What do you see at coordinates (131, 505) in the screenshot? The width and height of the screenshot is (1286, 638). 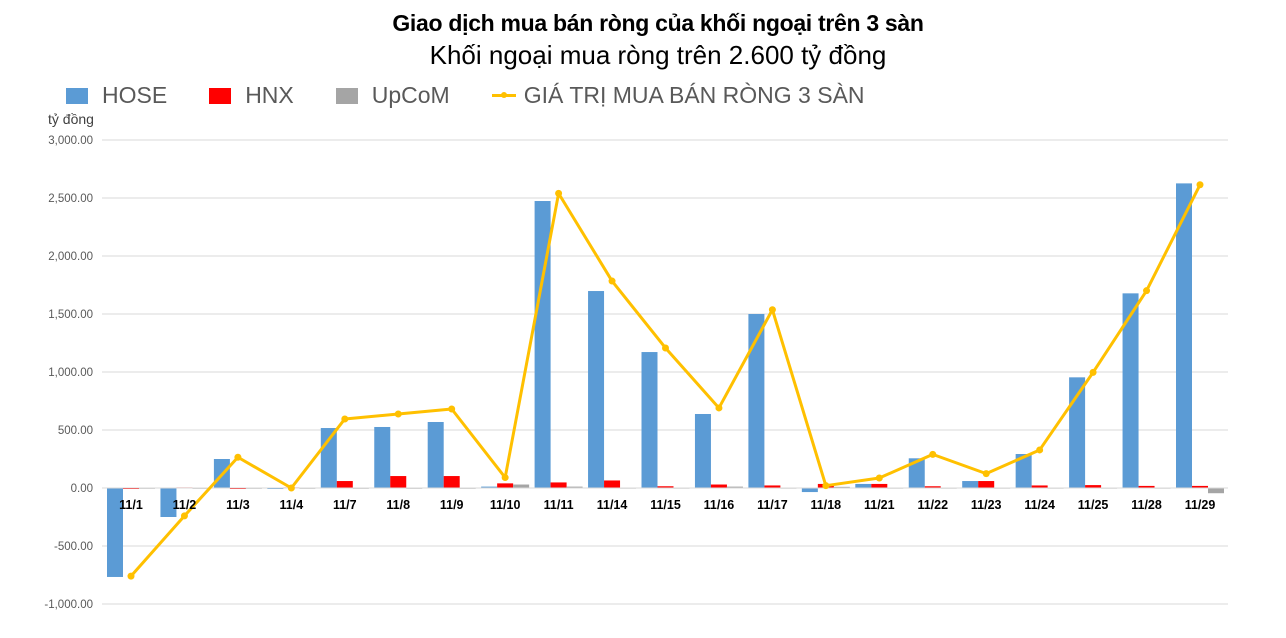 I see `x-tick-label: 11/1` at bounding box center [131, 505].